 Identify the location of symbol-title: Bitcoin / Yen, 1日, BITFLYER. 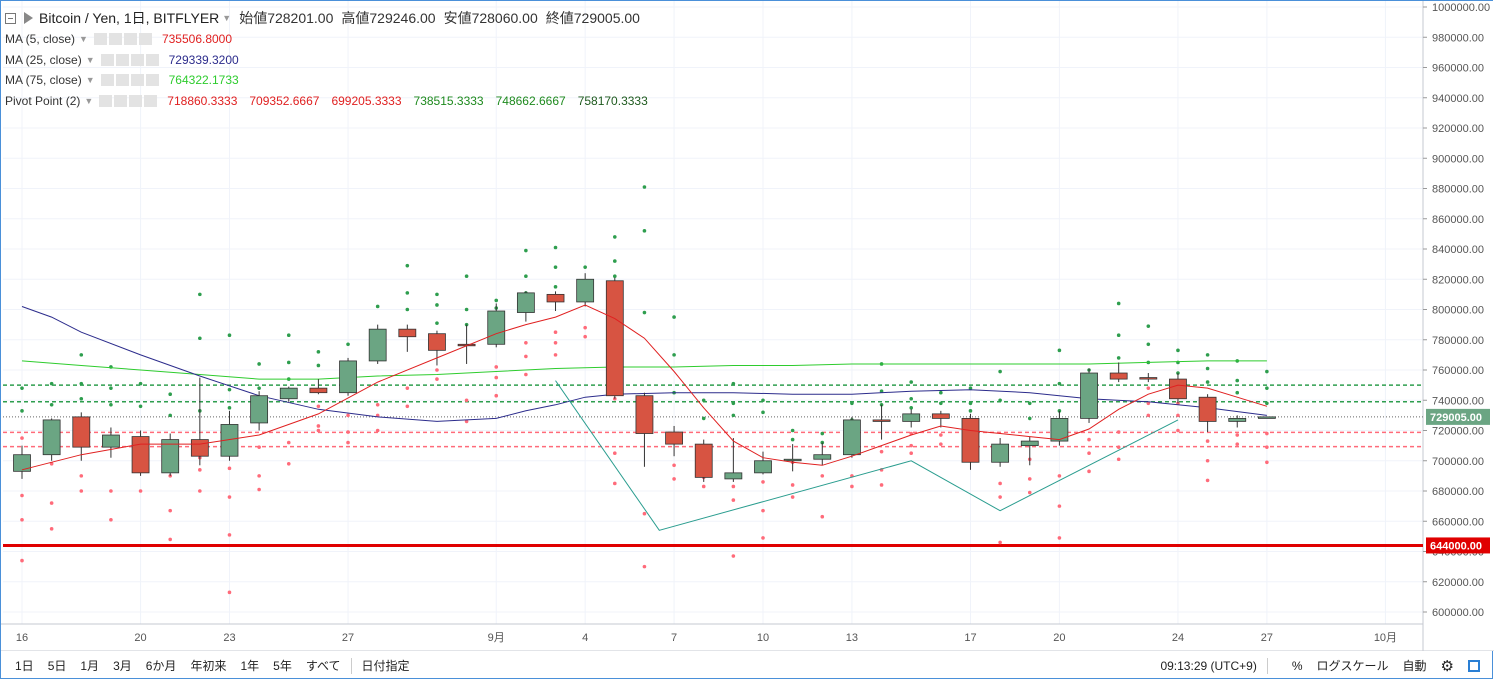
(129, 18).